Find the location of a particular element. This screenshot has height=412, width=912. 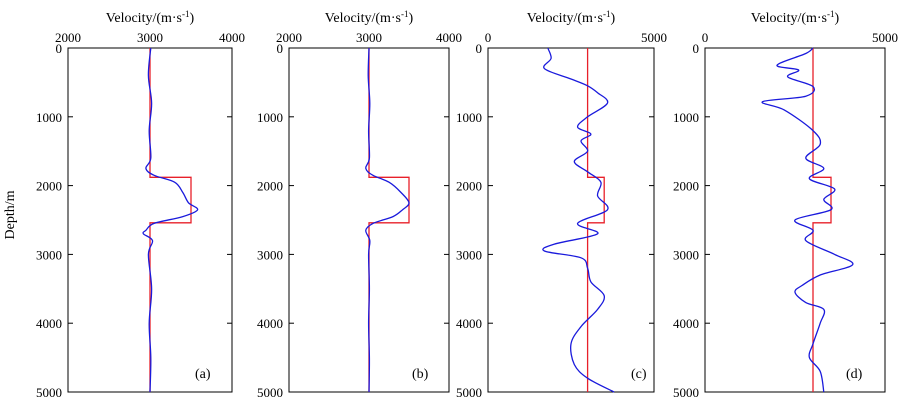

panel-label: (d) is located at coordinates (854, 374).